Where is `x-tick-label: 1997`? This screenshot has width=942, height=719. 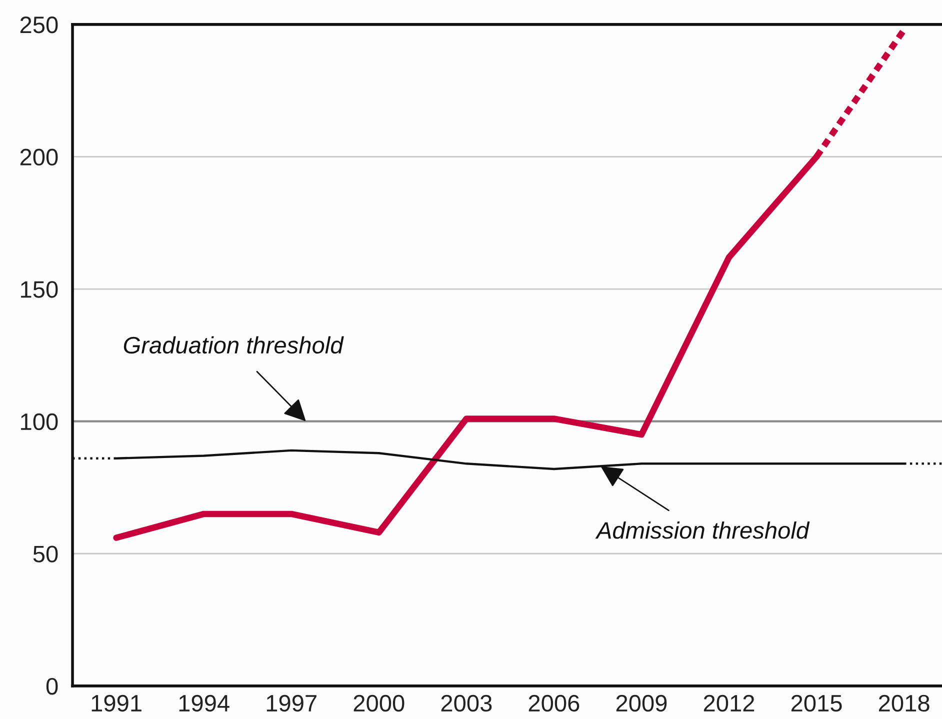
x-tick-label: 1997 is located at coordinates (291, 703).